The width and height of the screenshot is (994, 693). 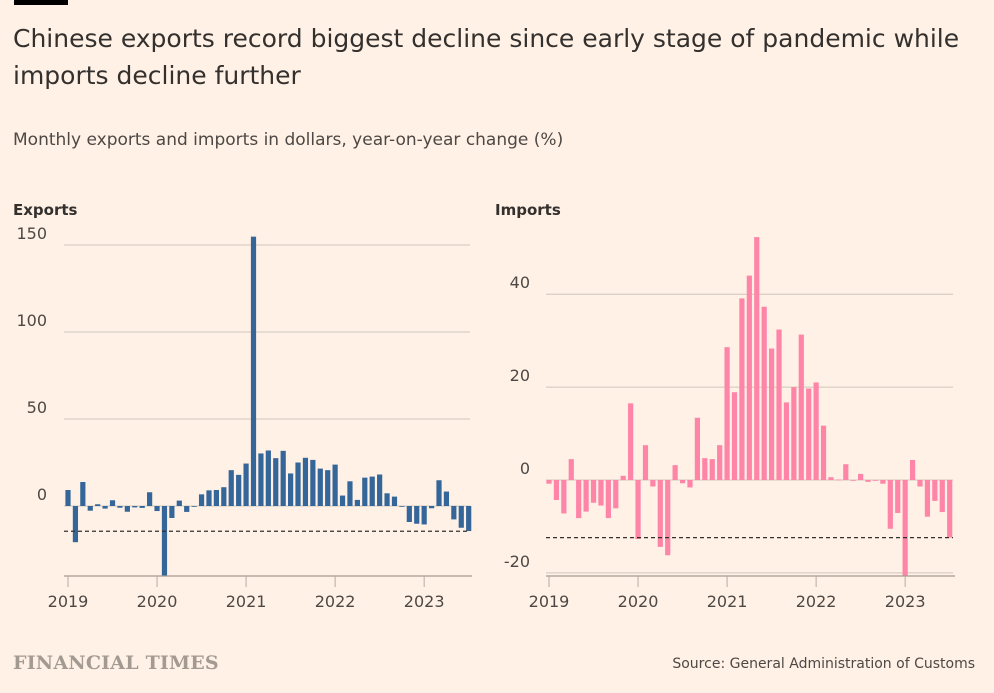 What do you see at coordinates (68, 601) in the screenshot?
I see `exports-xtick-label: 2019` at bounding box center [68, 601].